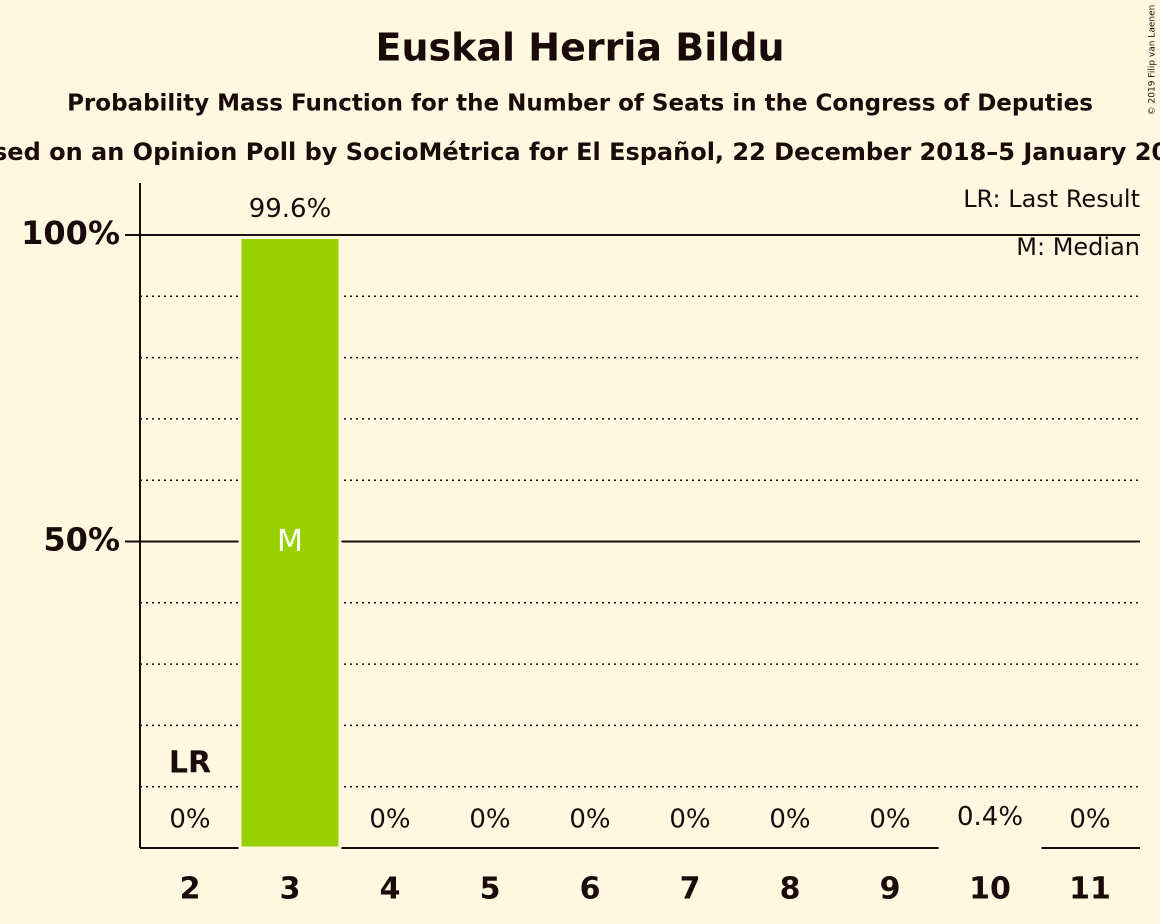 The image size is (1160, 924). What do you see at coordinates (81, 540) in the screenshot?
I see `y-tick-label: 50%` at bounding box center [81, 540].